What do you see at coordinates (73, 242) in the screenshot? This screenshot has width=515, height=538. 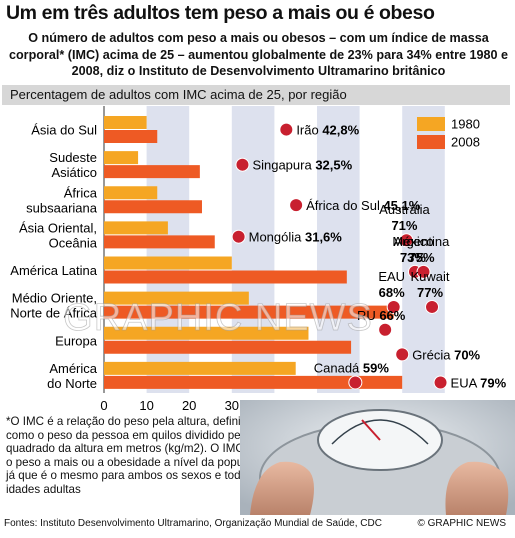 I see `category-label-3-1: Oceânia` at bounding box center [73, 242].